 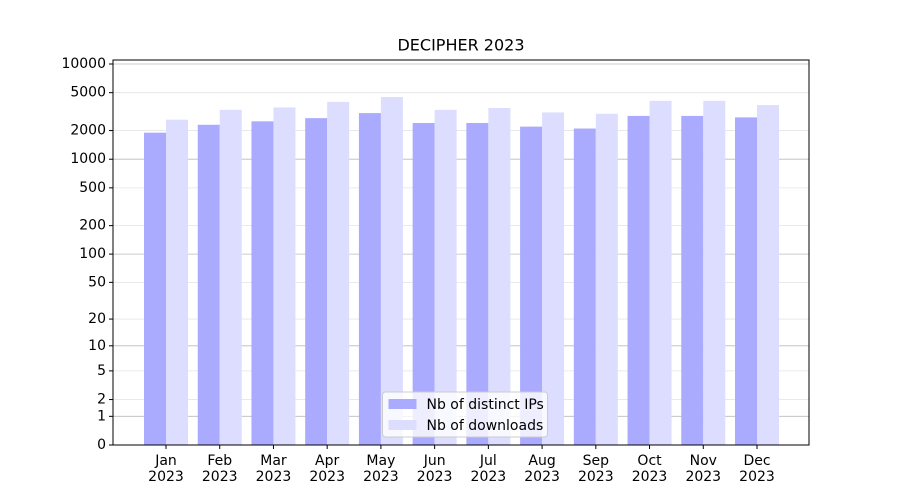 What do you see at coordinates (101, 400) in the screenshot?
I see `y-tick-label: 2` at bounding box center [101, 400].